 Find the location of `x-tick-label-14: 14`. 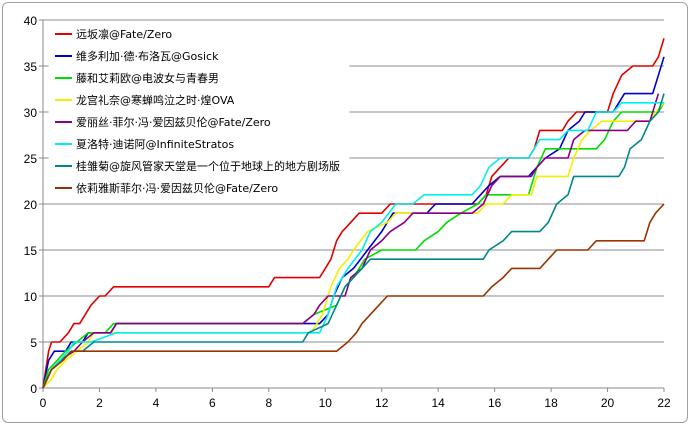

x-tick-label-14: 14 is located at coordinates (439, 403).